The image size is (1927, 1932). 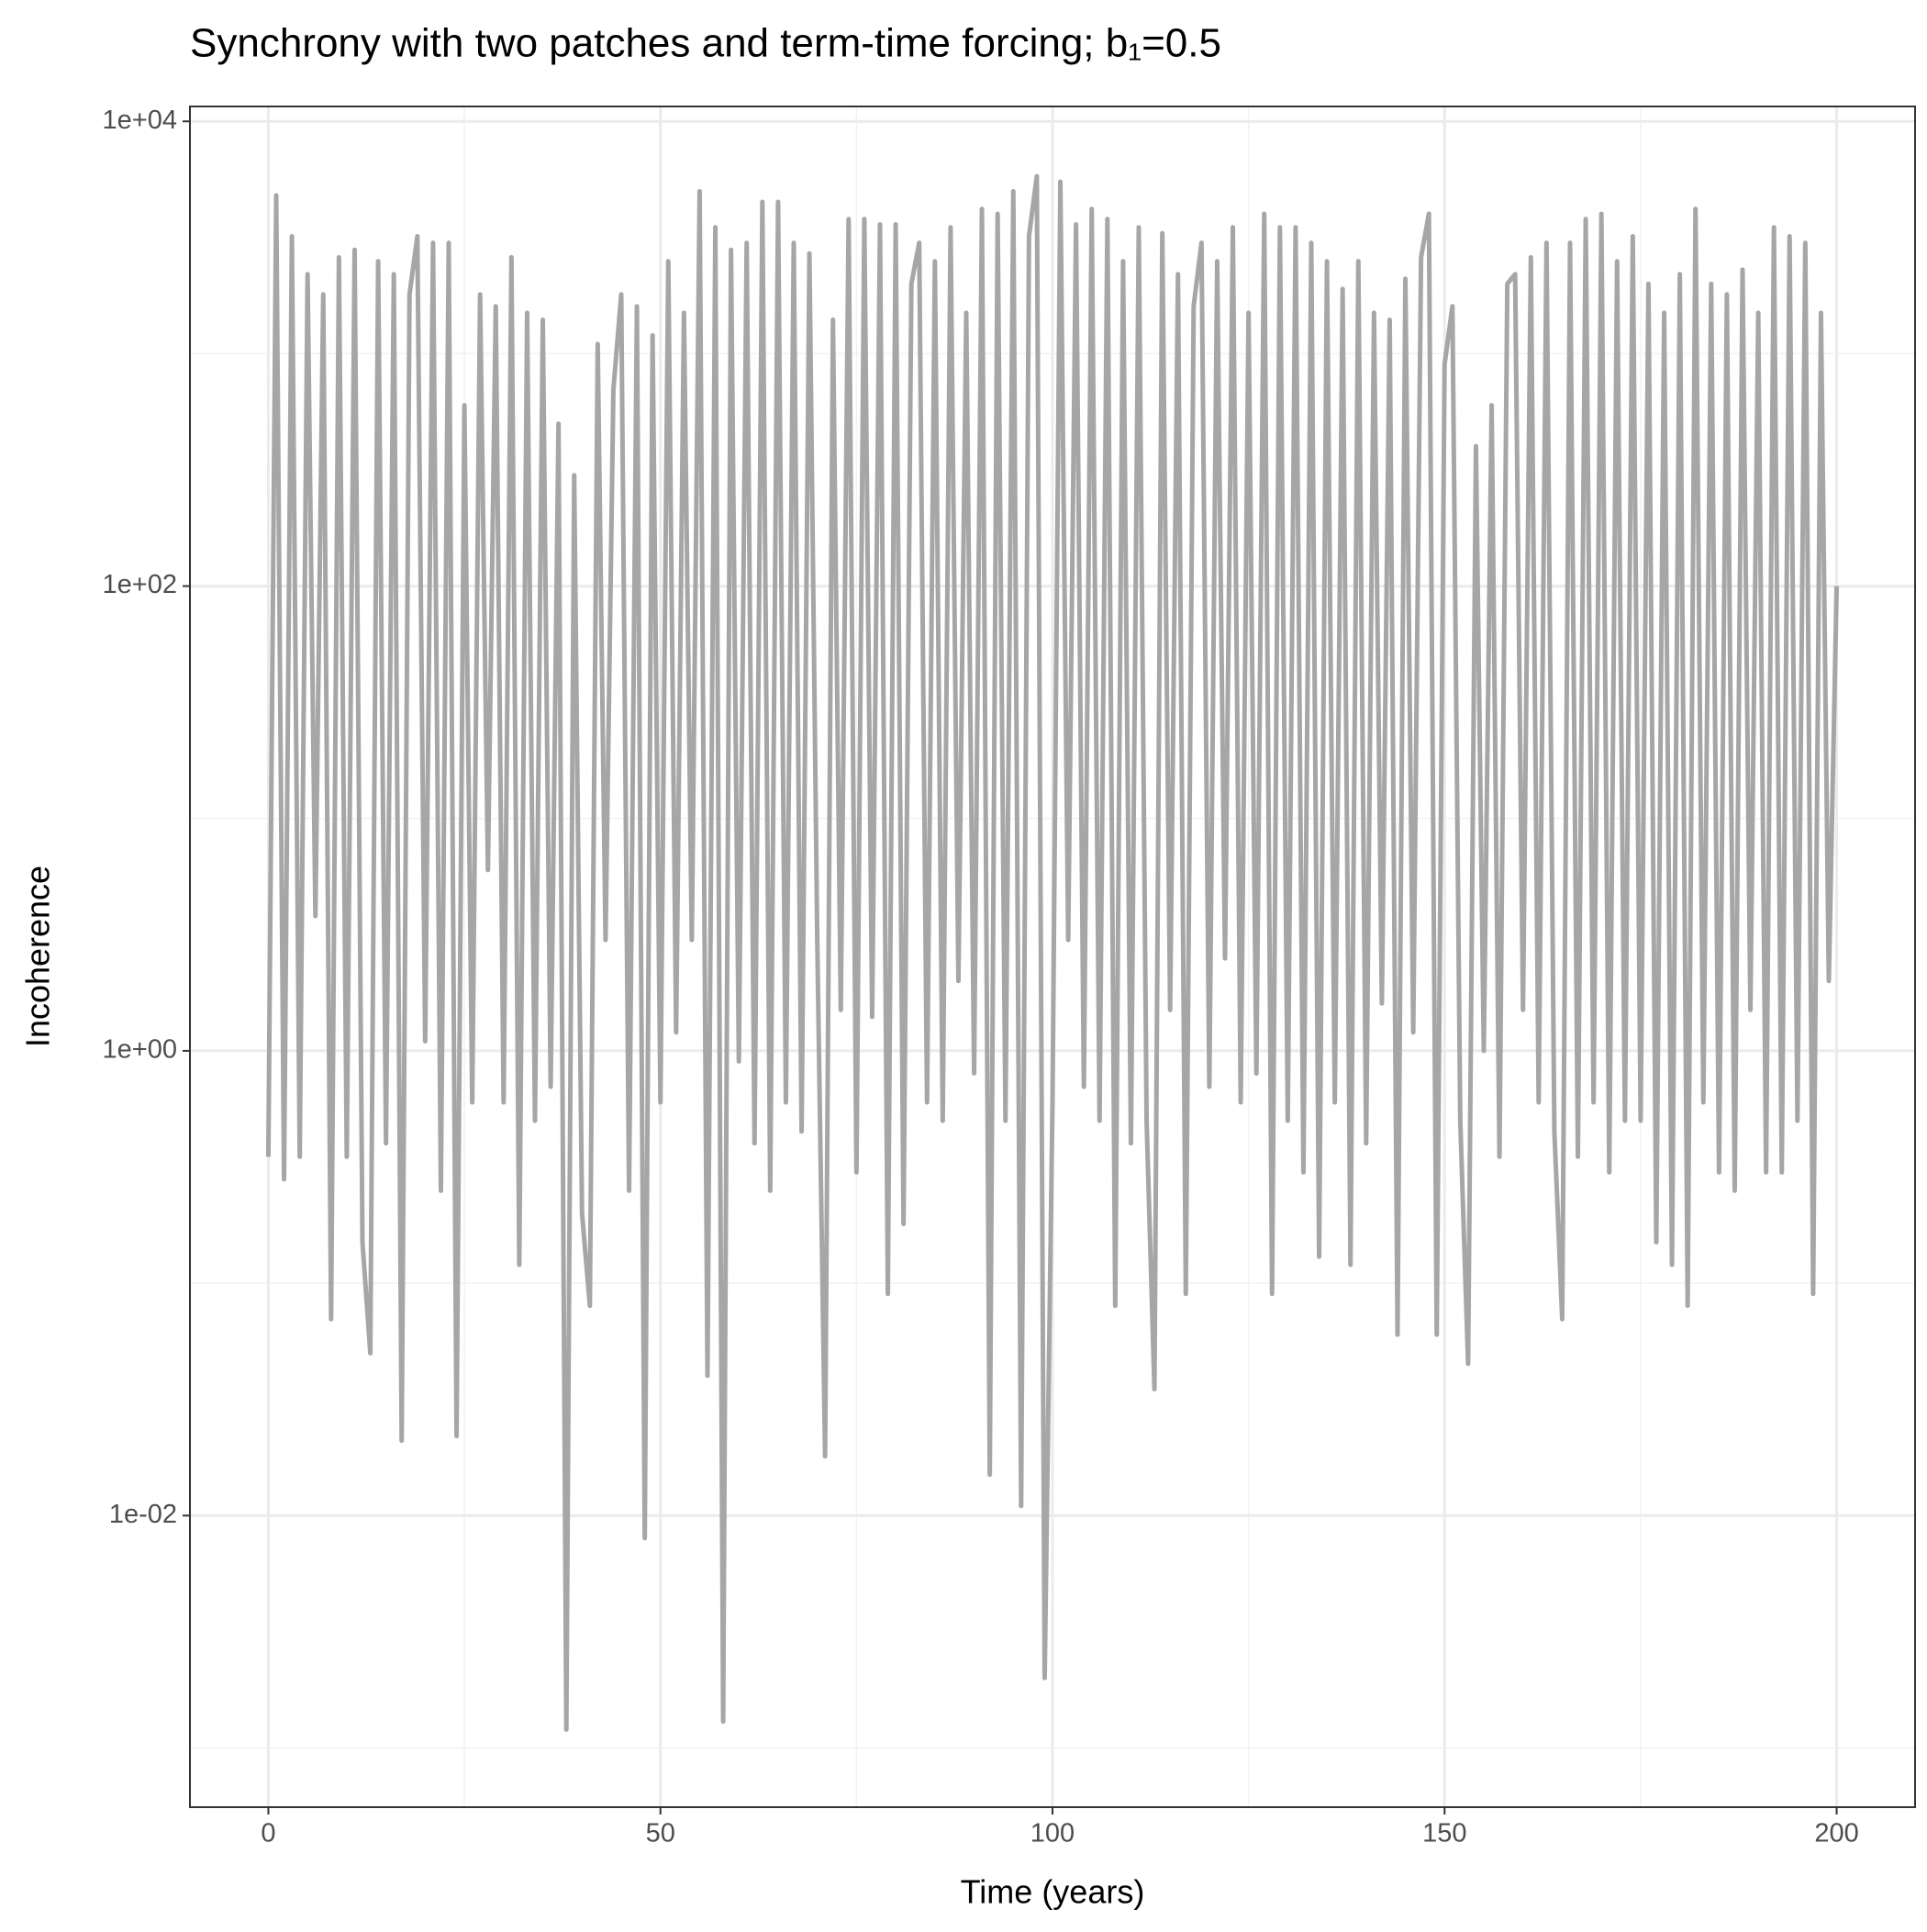 I want to click on x-tick-label: 150, so click(x=1444, y=1833).